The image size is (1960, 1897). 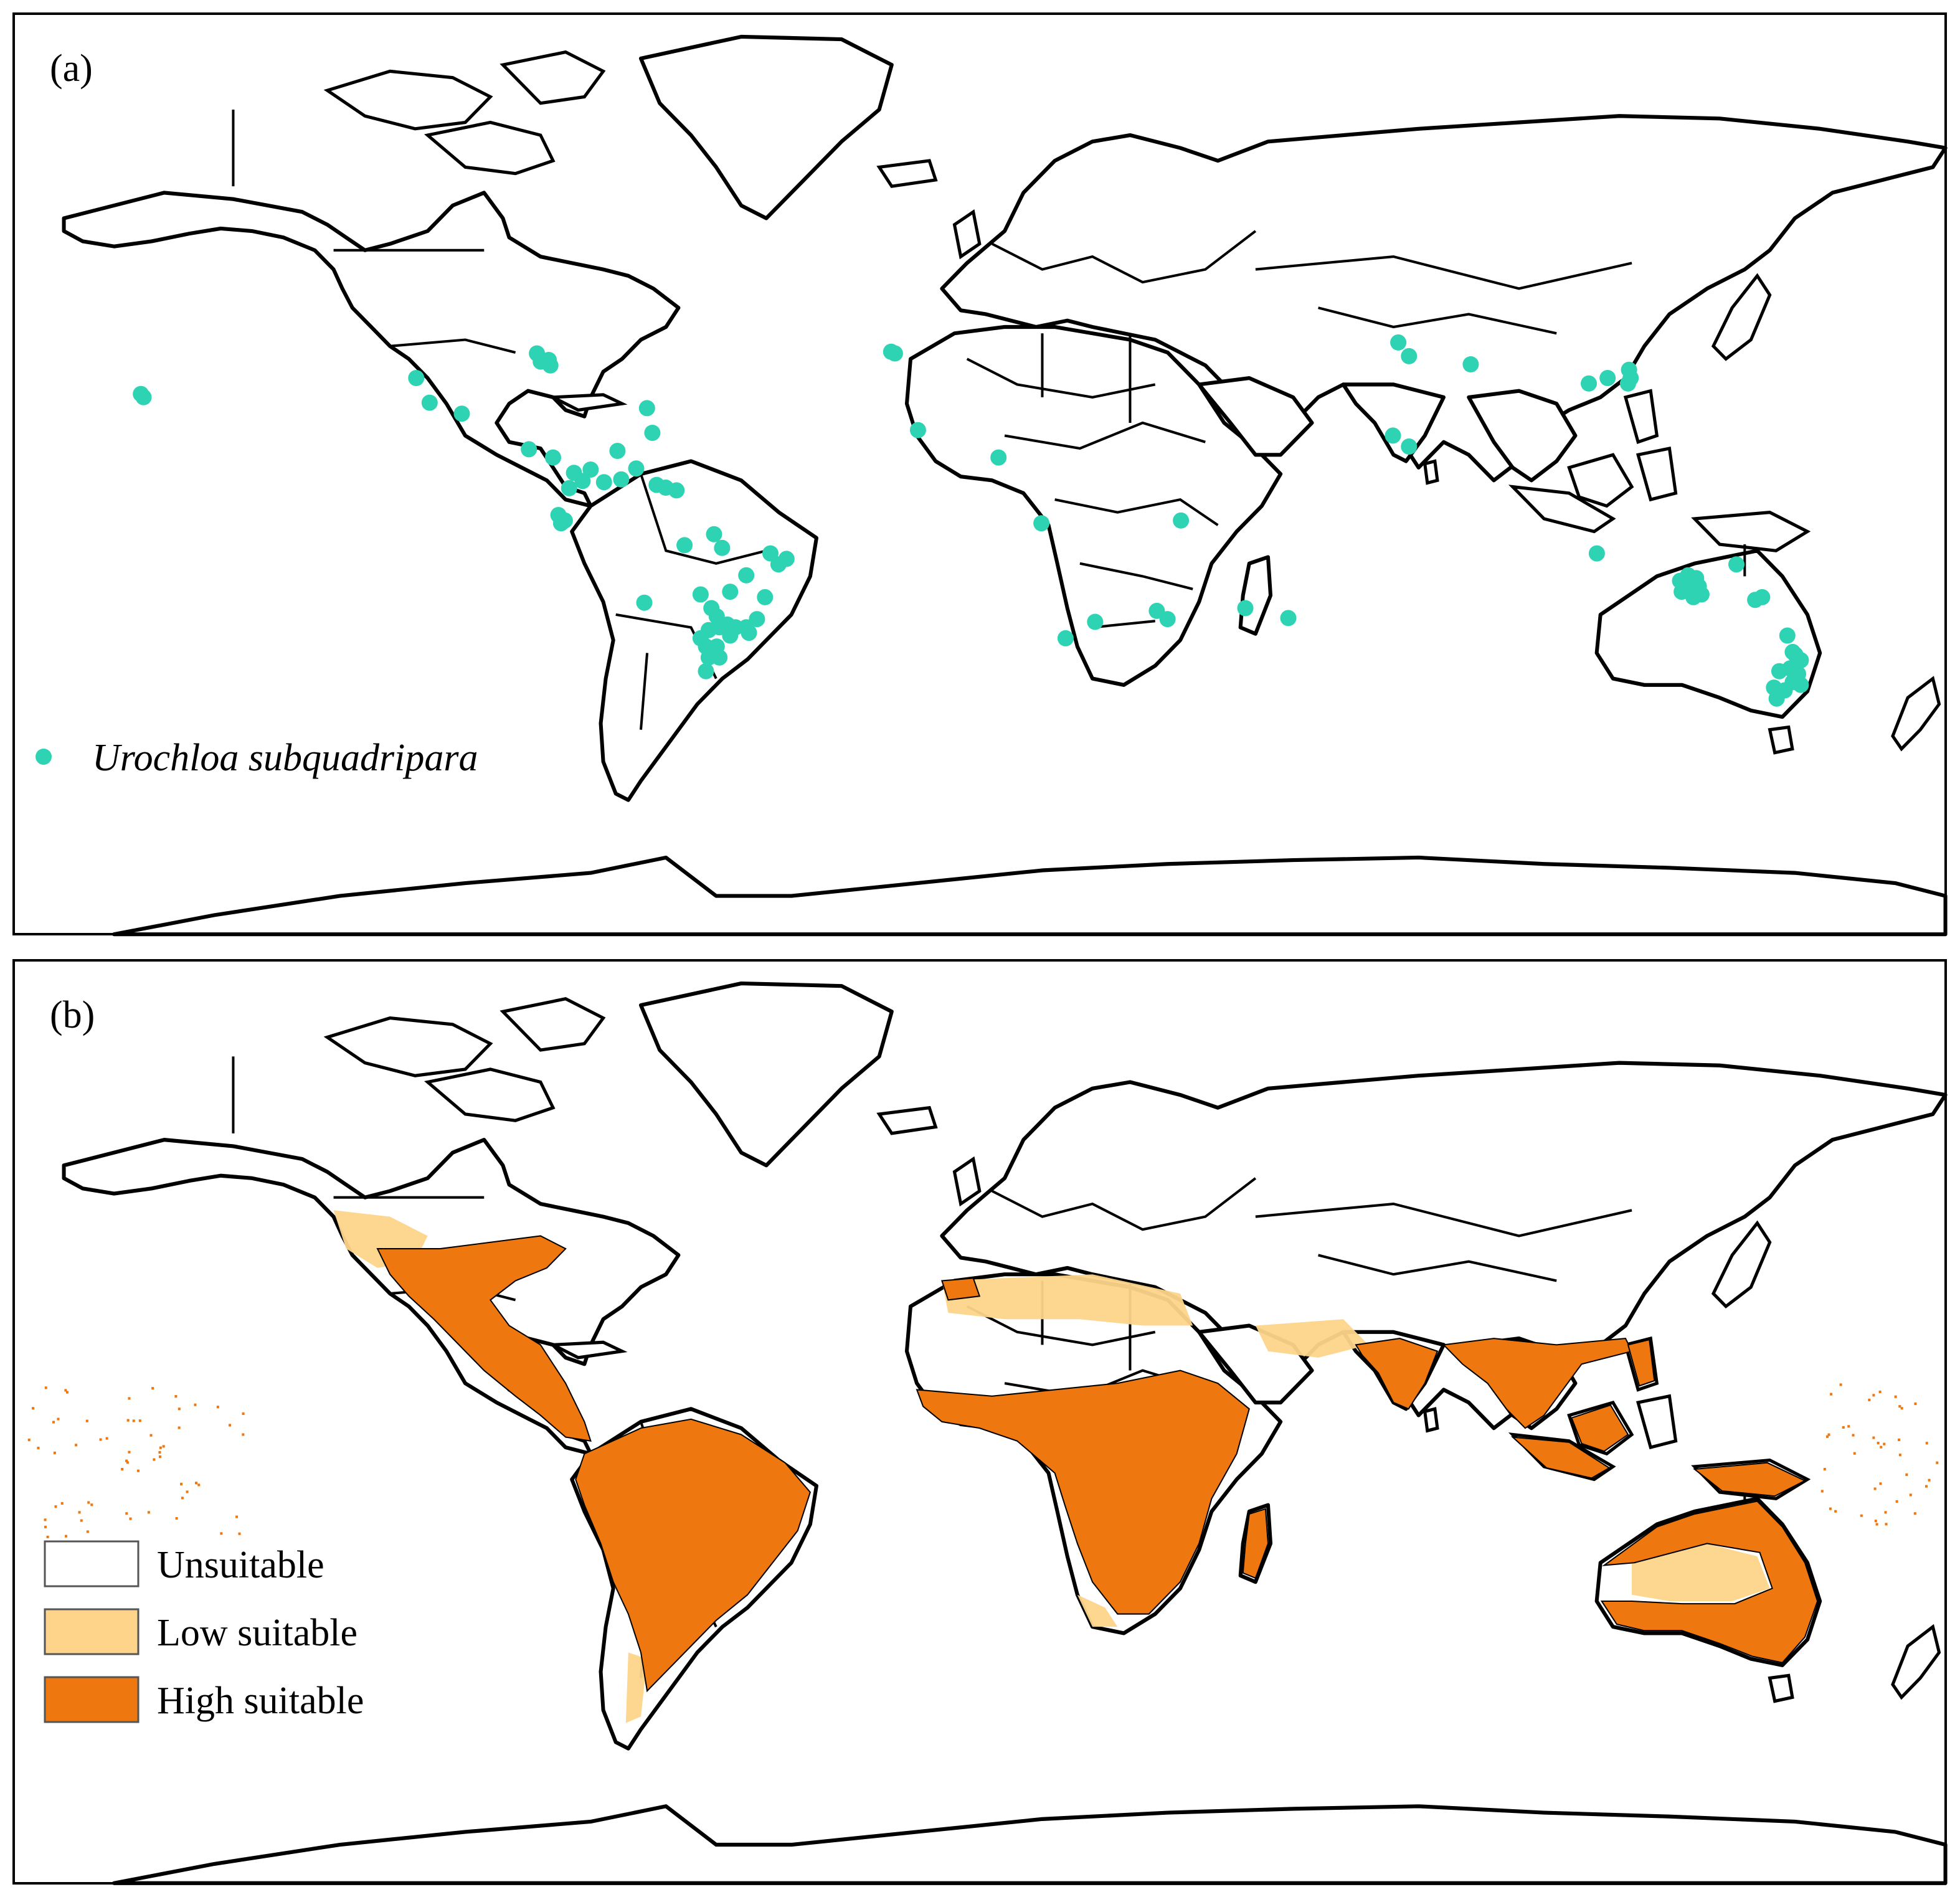 What do you see at coordinates (92, 1564) in the screenshot?
I see `legend-swatch-unsuitable` at bounding box center [92, 1564].